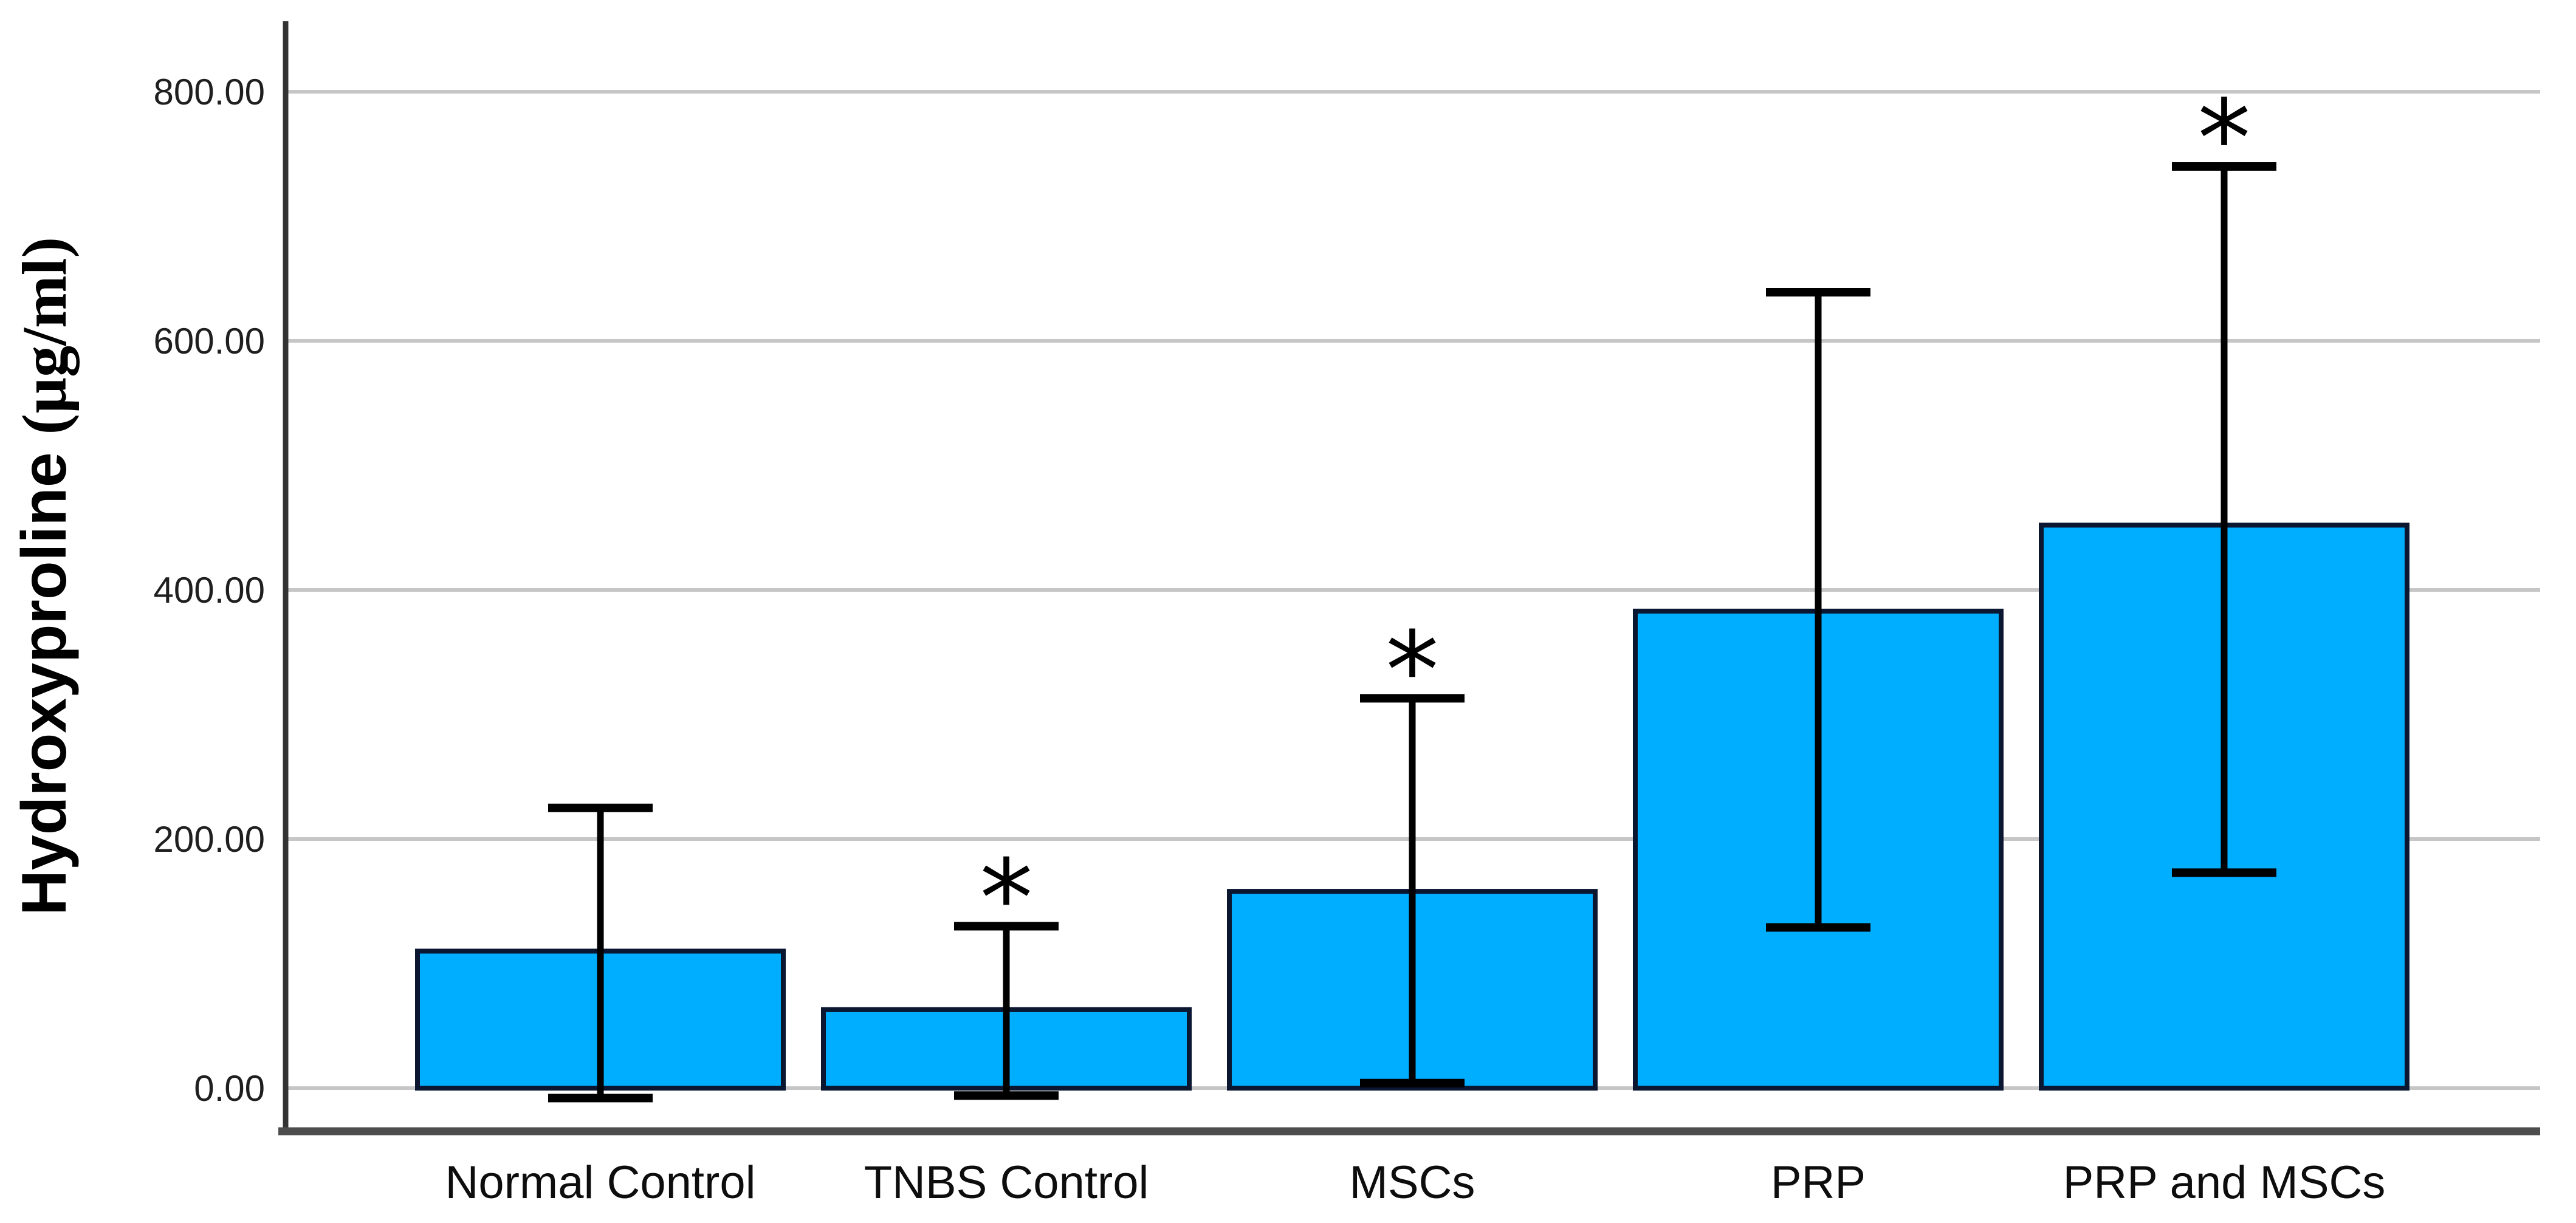 This screenshot has height=1223, width=2576. Describe the element at coordinates (45, 336) in the screenshot. I see `y-axis-title-unit: (µg/ml)` at that location.